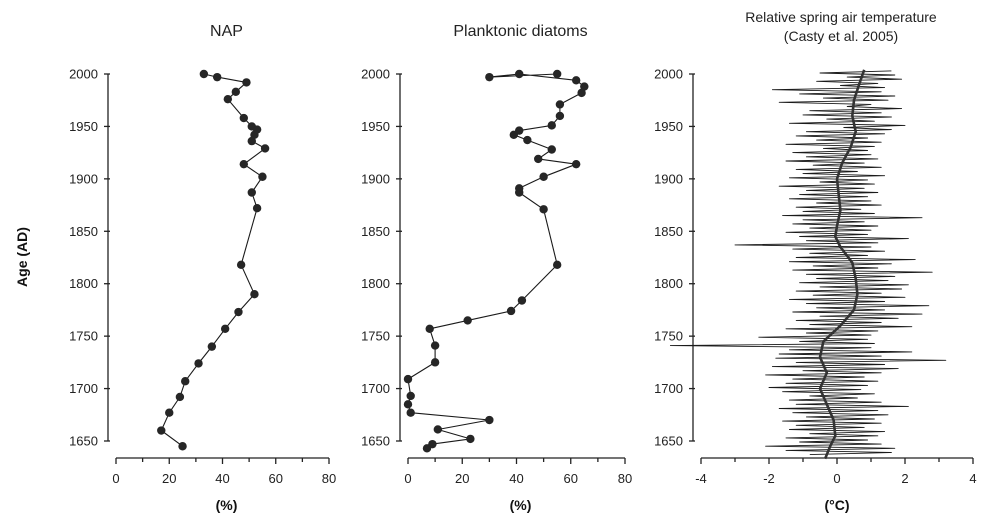  Describe the element at coordinates (169, 478) in the screenshot. I see `panel-1-x-tick-label: 20` at that location.